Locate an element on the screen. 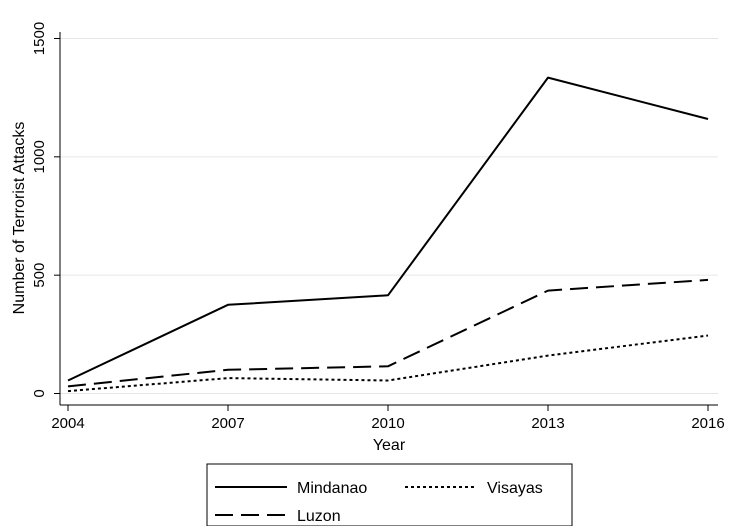  x-tick-label: 2013 is located at coordinates (547, 423).